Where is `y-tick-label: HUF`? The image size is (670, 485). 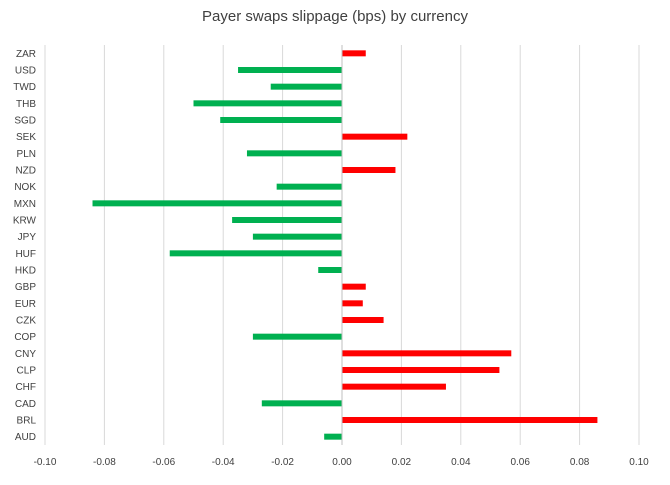
y-tick-label: HUF is located at coordinates (25, 254).